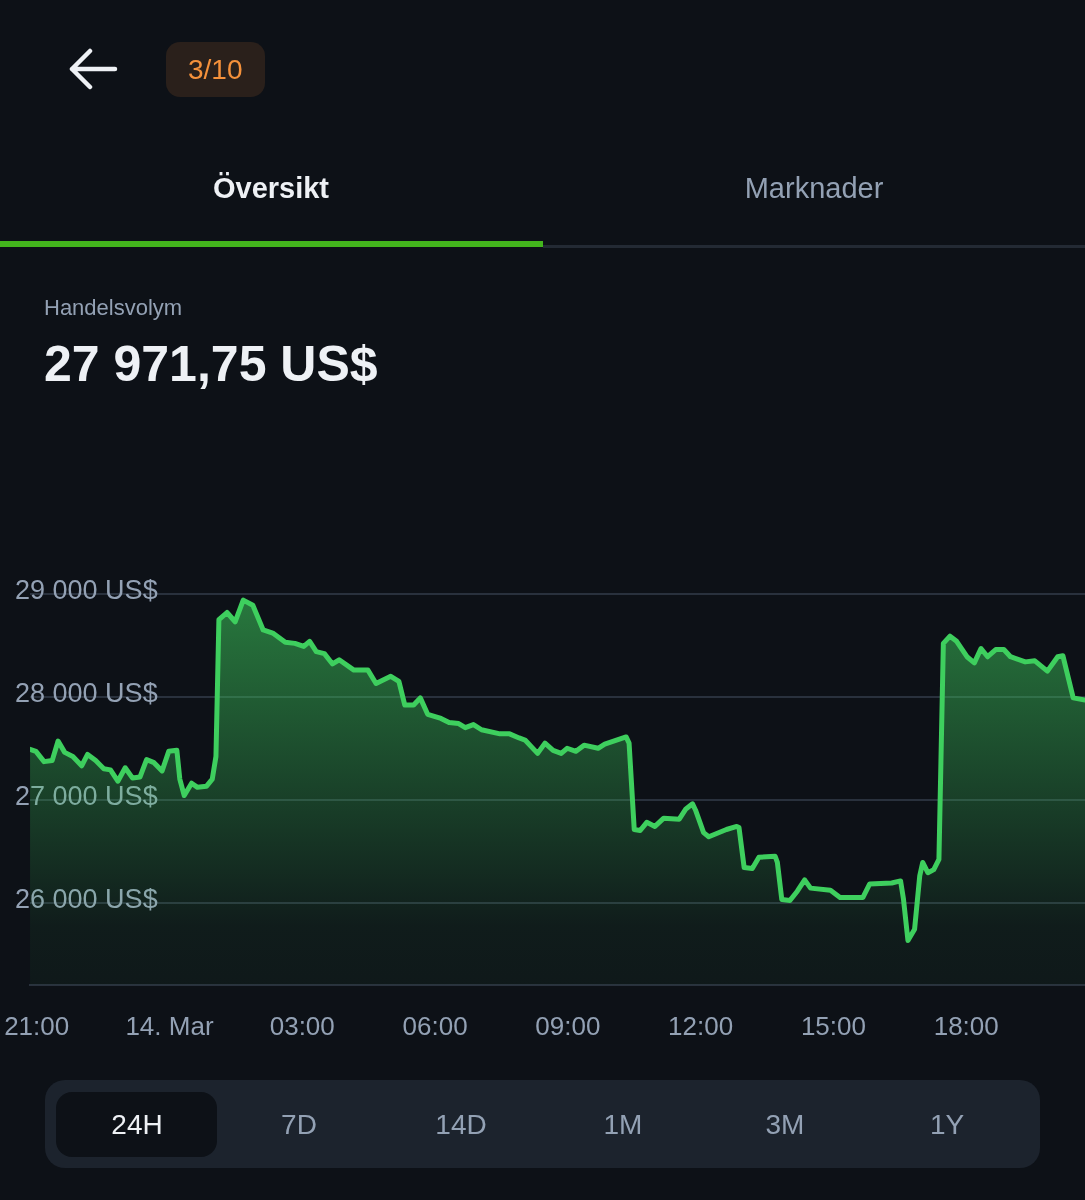 The height and width of the screenshot is (1200, 1085). What do you see at coordinates (211, 364) in the screenshot?
I see `chart-subtitle: 27 971,75 US$` at bounding box center [211, 364].